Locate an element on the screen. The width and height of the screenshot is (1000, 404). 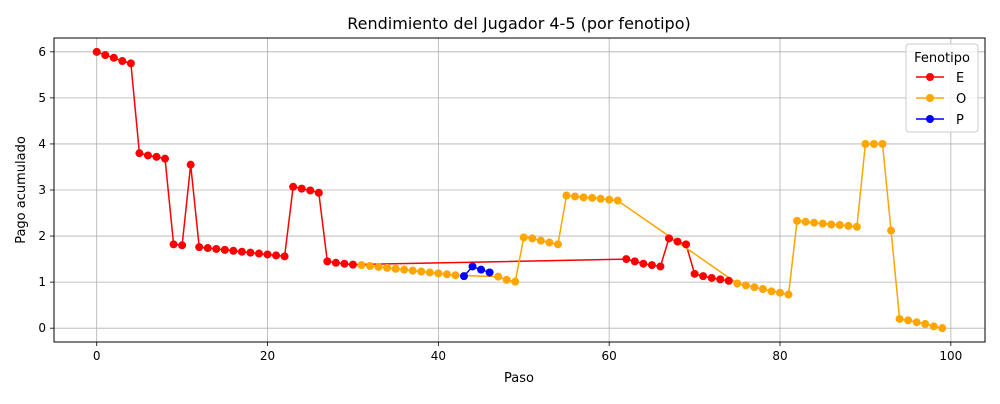
x-tick-label: 100 is located at coordinates (950, 356).